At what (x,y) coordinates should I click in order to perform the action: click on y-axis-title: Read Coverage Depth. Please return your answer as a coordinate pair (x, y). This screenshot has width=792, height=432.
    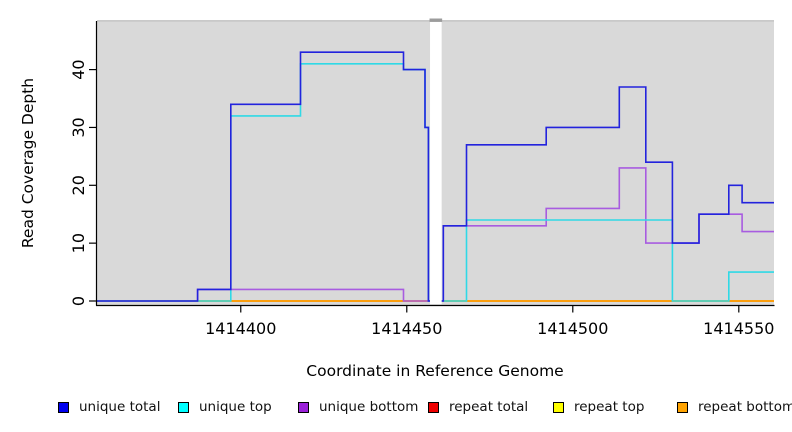
    Looking at the image, I should click on (28, 163).